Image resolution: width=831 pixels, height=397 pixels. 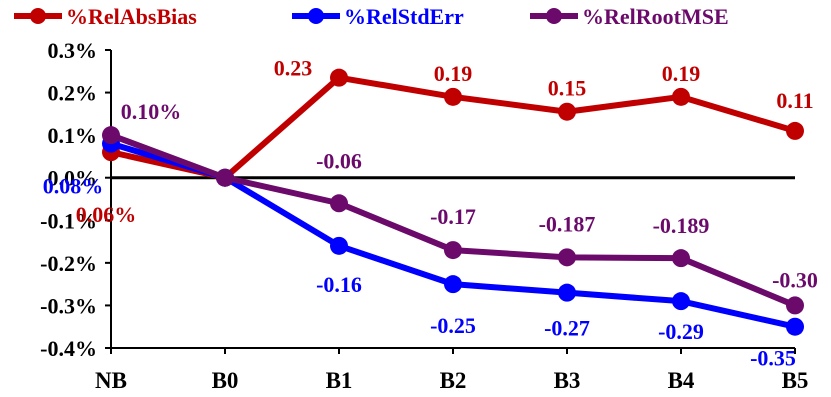 I want to click on data-label-2-3: -0.17, so click(x=453, y=216).